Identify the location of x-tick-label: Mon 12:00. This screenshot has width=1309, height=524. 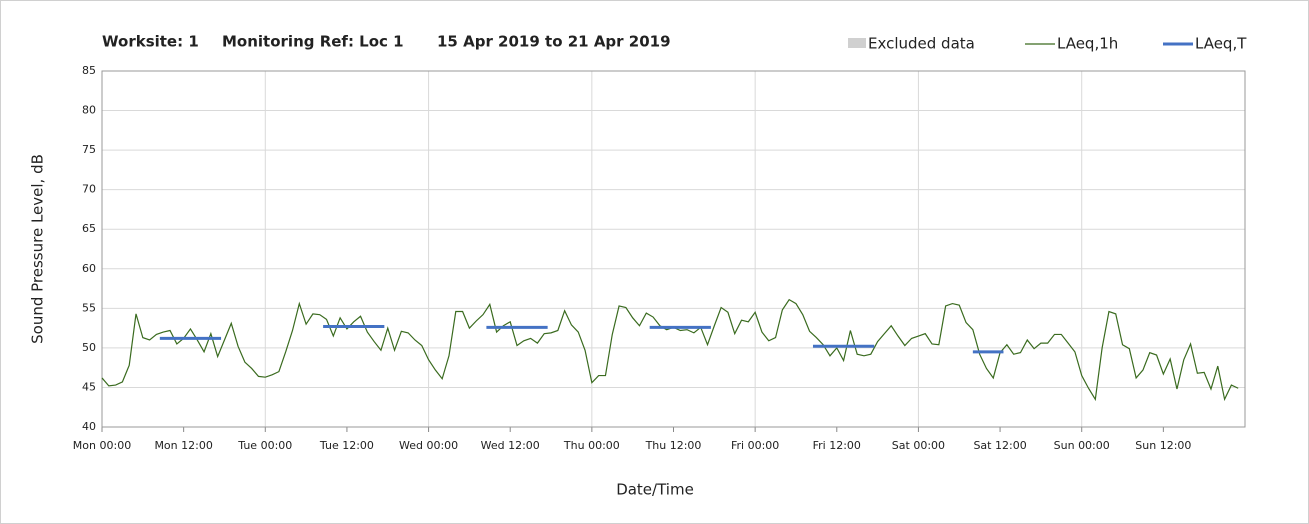
(183, 445).